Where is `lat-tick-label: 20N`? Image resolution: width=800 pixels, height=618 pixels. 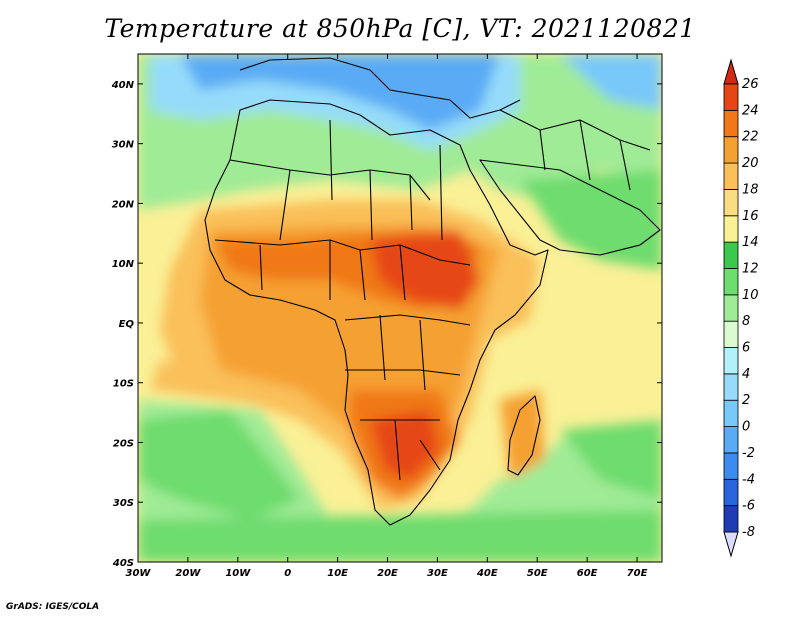
lat-tick-label: 20N is located at coordinates (123, 204).